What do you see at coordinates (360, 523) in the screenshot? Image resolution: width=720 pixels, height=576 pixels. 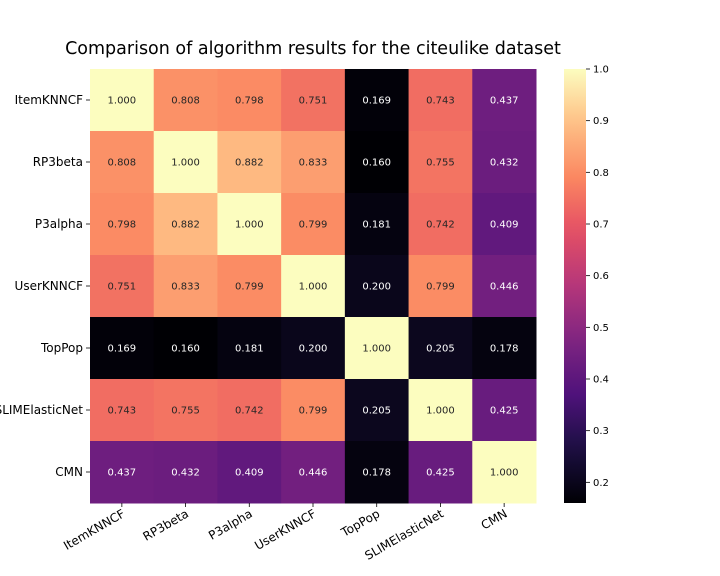 I see `x-tick-label: TopPop` at bounding box center [360, 523].